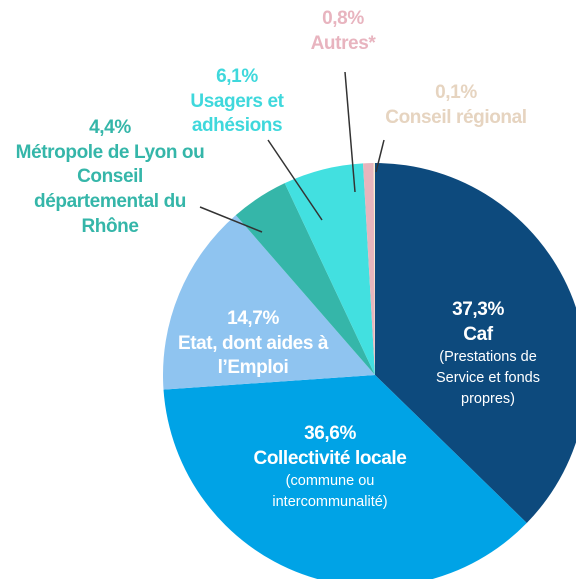 The height and width of the screenshot is (579, 576). I want to click on value-label: 0,1%, so click(456, 92).